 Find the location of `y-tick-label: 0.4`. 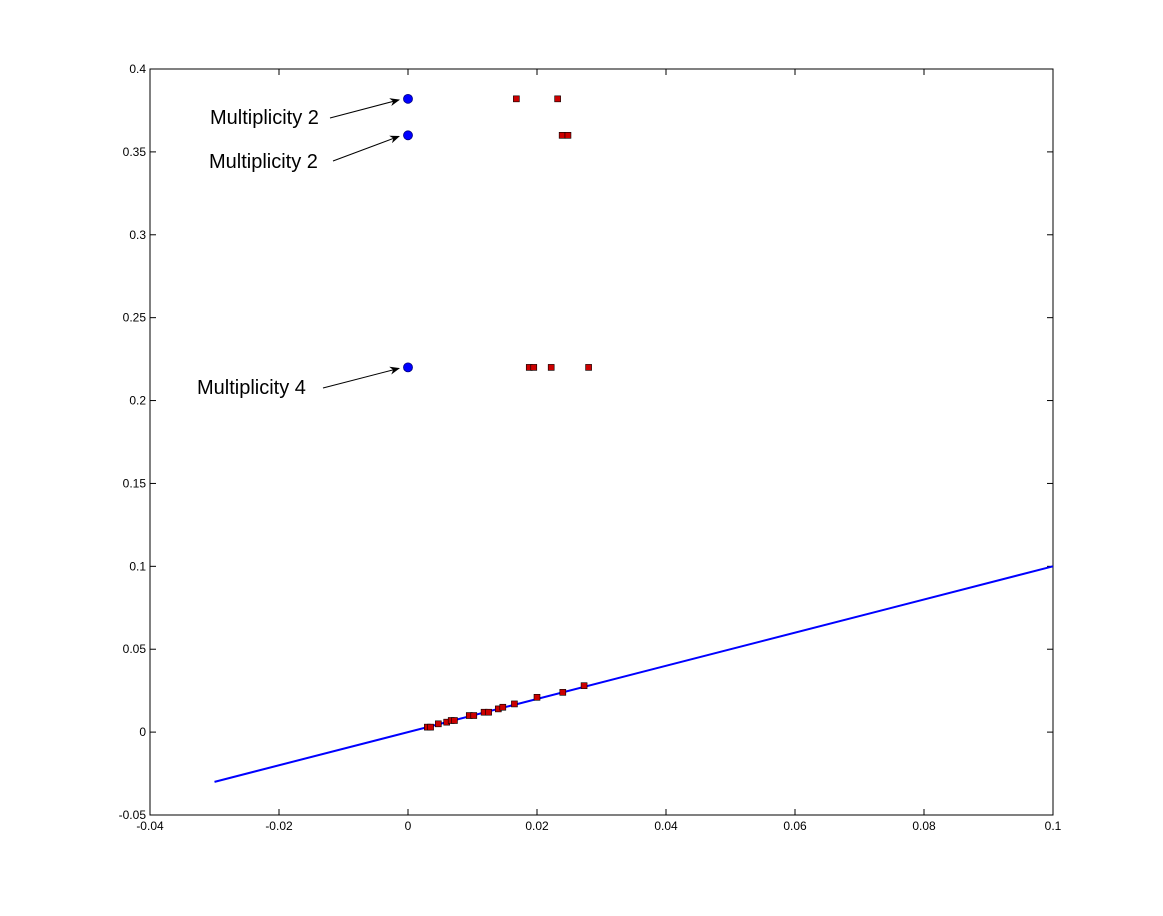

y-tick-label: 0.4 is located at coordinates (137, 69).